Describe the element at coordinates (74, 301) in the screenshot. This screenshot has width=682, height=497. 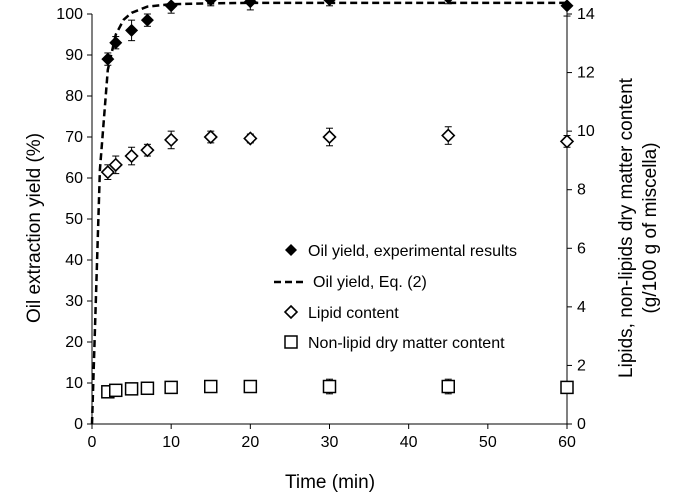
I see `y-tick-label: 30` at that location.